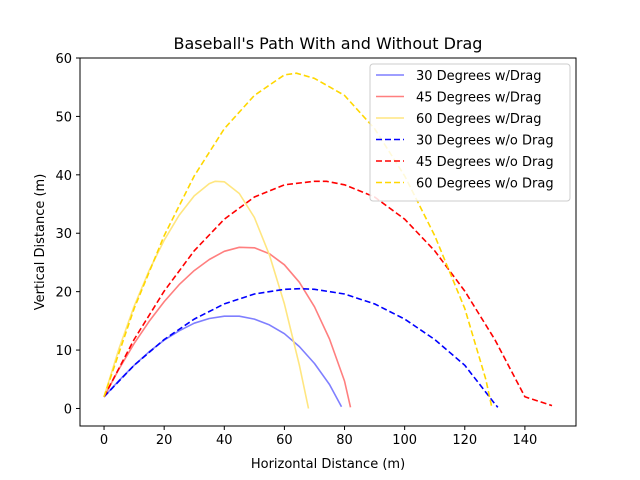 This screenshot has width=640, height=480. What do you see at coordinates (328, 43) in the screenshot?
I see `chart-title: Baseball's Path With and Without Drag` at bounding box center [328, 43].